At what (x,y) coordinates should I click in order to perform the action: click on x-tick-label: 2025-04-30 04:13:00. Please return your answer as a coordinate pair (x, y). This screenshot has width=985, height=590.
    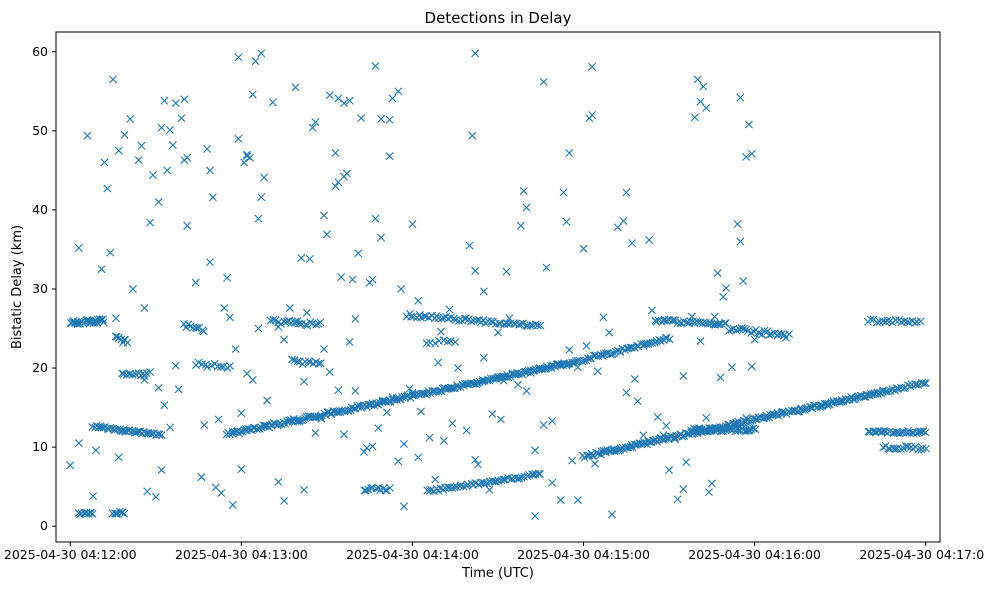
    Looking at the image, I should click on (241, 554).